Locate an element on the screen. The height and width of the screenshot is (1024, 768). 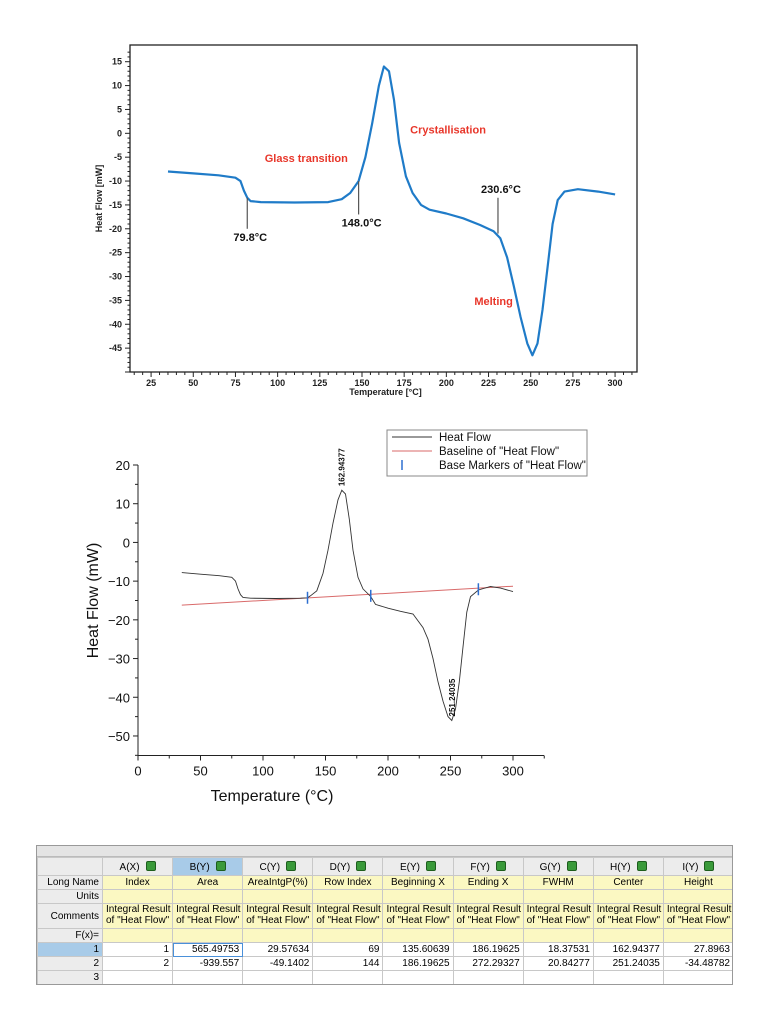
row-number: 4 is located at coordinates (70, 985).